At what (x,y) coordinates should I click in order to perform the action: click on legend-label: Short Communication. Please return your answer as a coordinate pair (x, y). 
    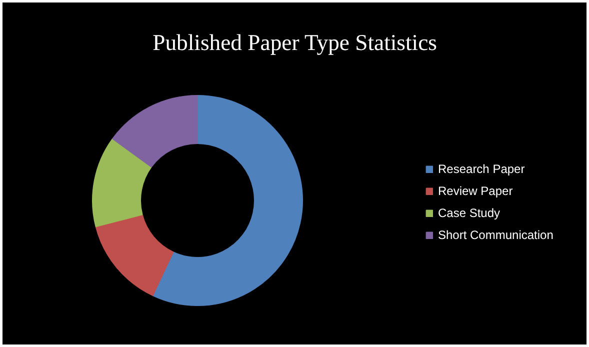
    Looking at the image, I should click on (496, 235).